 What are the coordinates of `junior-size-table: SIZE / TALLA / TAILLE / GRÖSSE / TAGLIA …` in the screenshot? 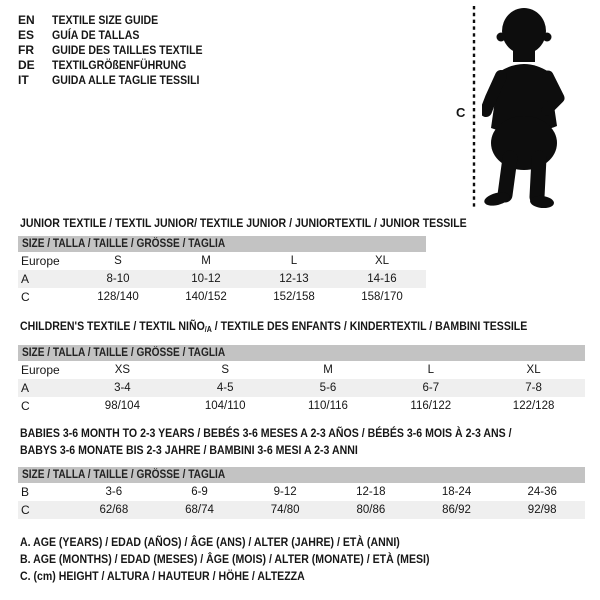 It's located at (222, 271).